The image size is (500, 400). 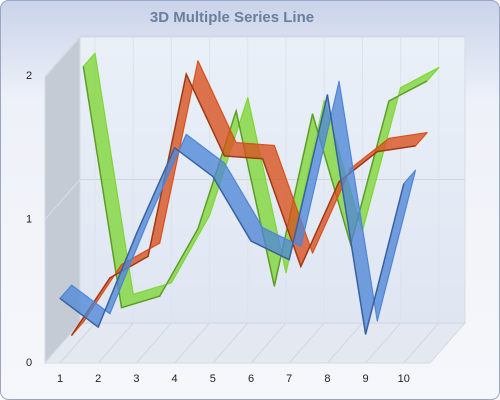 I want to click on x-tick-label: 7, so click(x=289, y=379).